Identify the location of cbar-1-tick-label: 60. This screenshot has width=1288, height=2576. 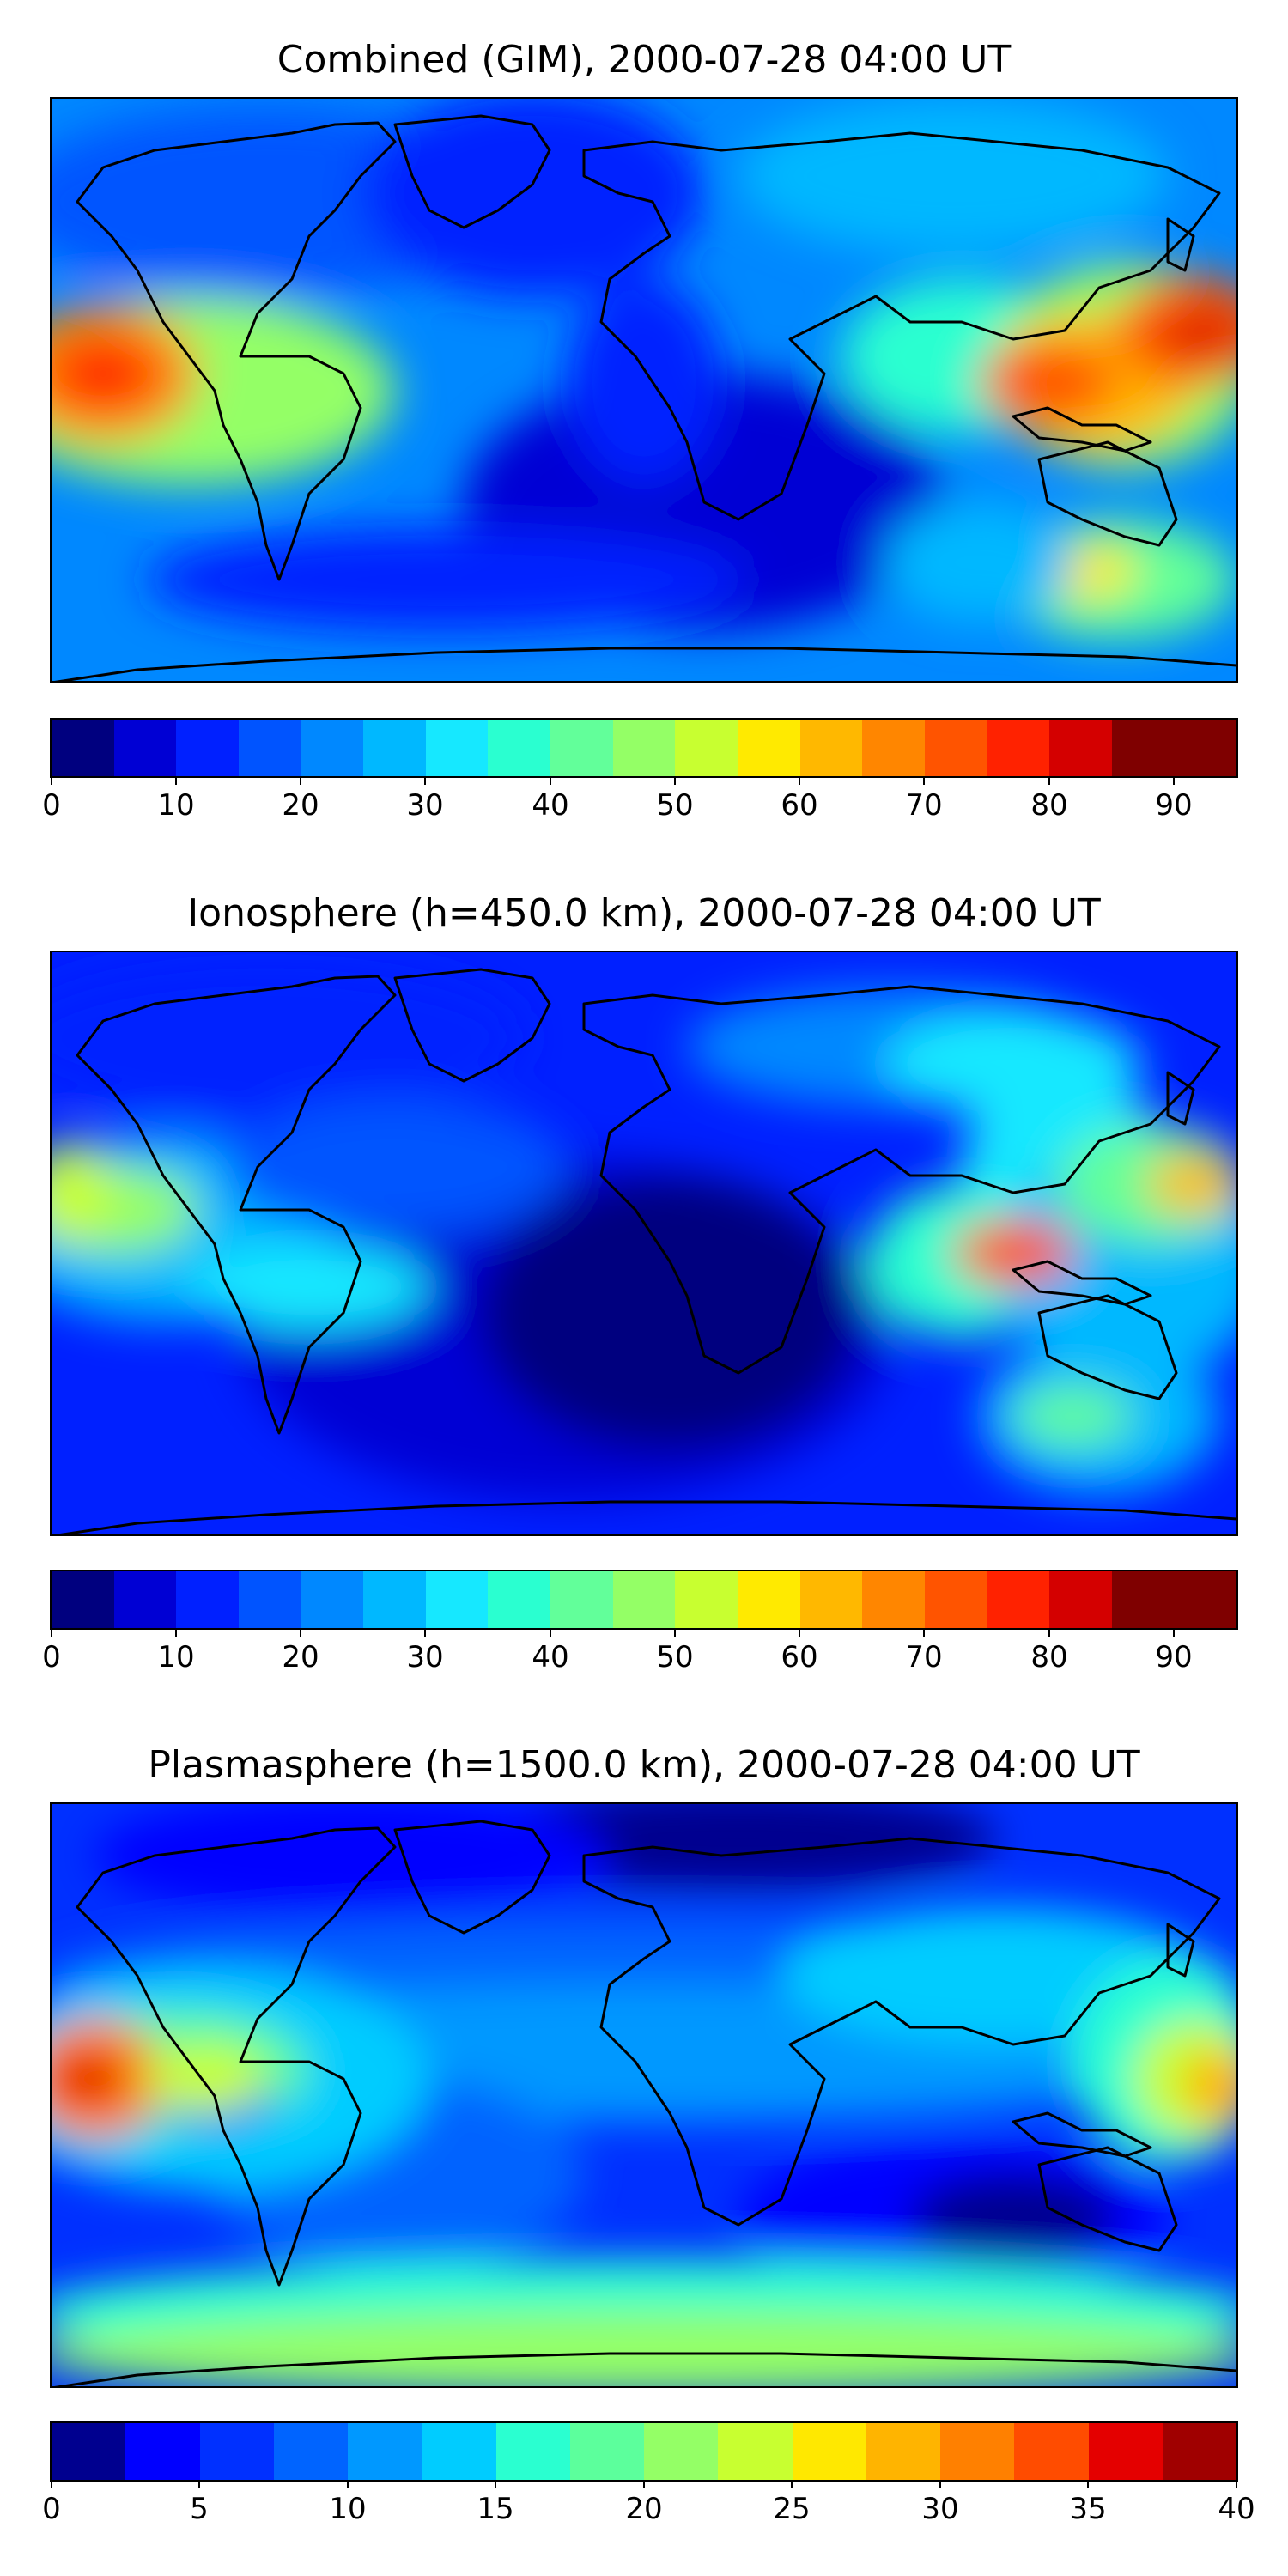
(799, 806).